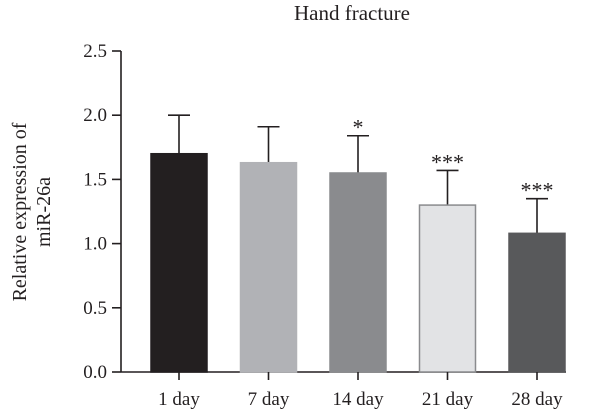  What do you see at coordinates (448, 399) in the screenshot?
I see `x-tick-label: 21 day` at bounding box center [448, 399].